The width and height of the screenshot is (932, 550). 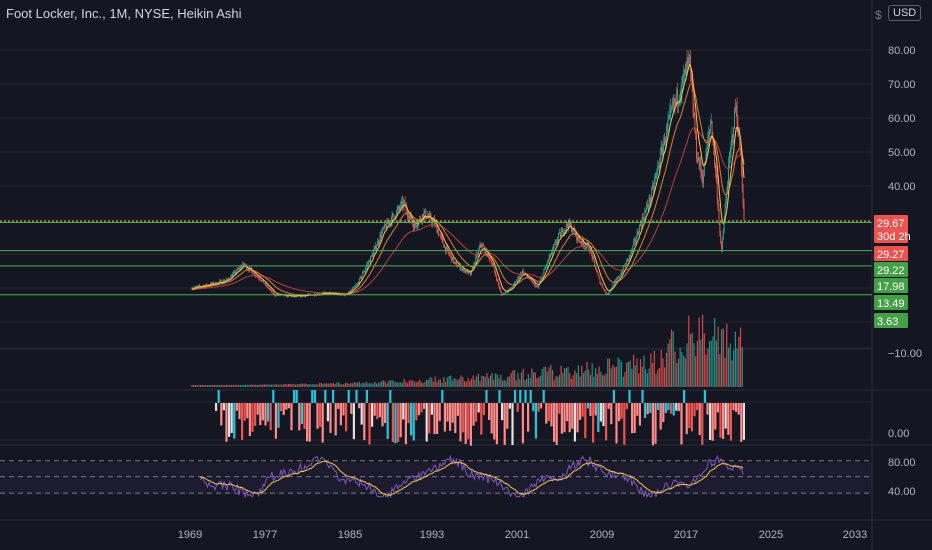 I want to click on current-price-label-bg, so click(x=891, y=229).